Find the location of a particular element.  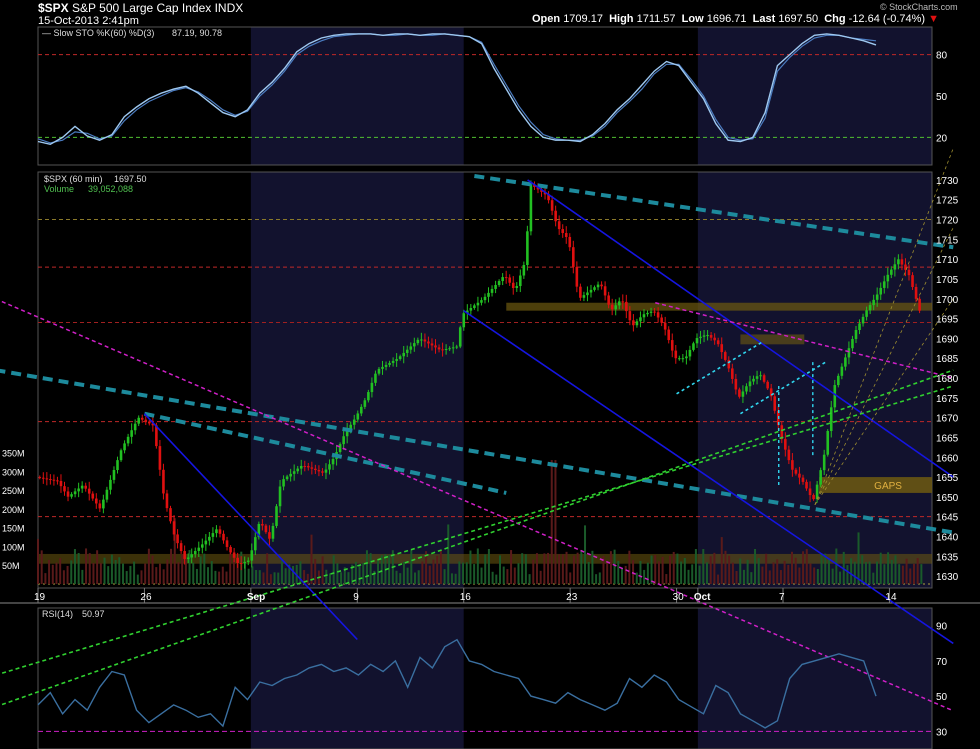

watermark: © StockCharts.com is located at coordinates (919, 7).